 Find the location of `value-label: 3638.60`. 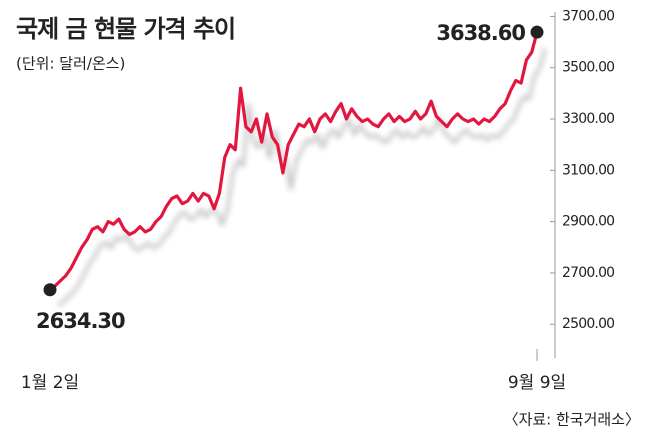

value-label: 3638.60 is located at coordinates (480, 33).